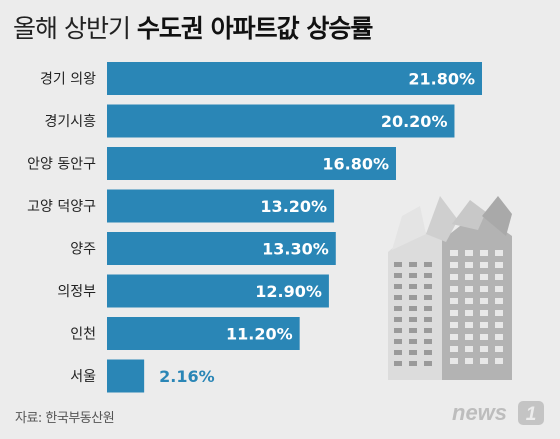  I want to click on logo-badge, so click(531, 413).